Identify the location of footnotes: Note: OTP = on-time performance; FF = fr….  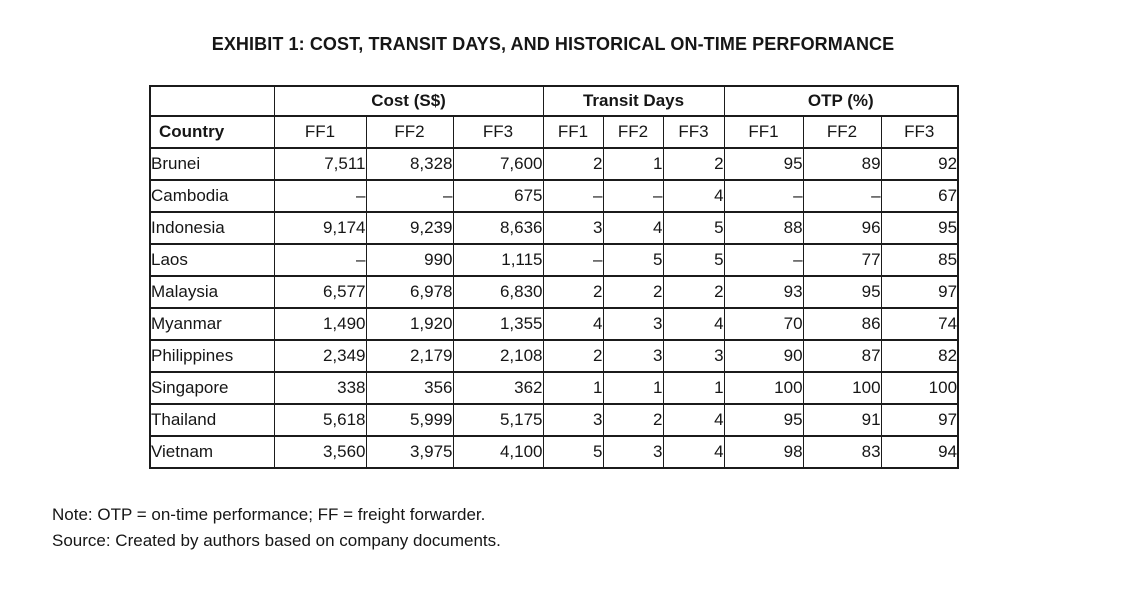
(276, 528).